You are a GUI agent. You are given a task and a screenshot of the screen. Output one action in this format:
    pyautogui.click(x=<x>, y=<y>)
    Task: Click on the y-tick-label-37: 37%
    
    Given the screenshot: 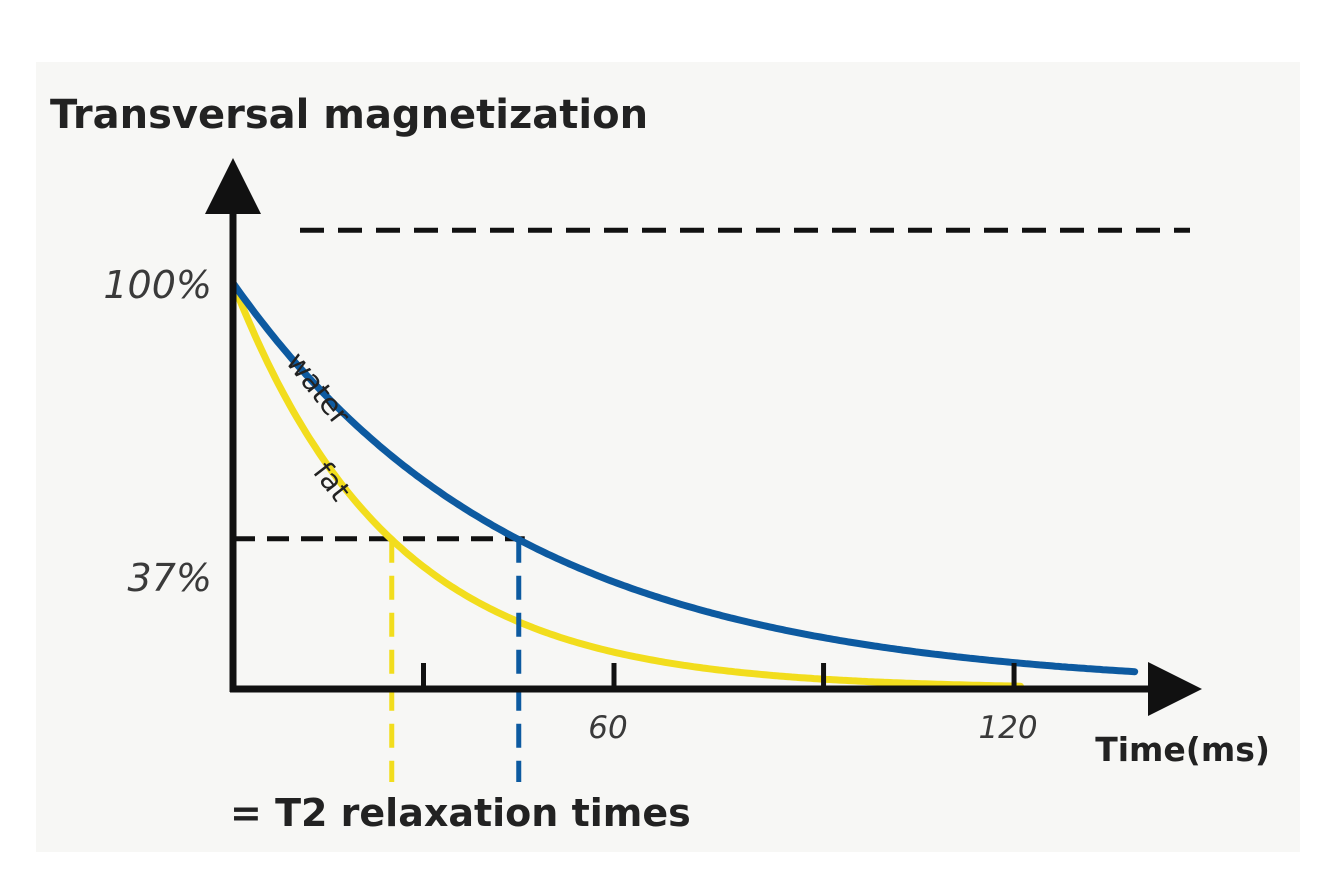 What is the action you would take?
    pyautogui.click(x=170, y=578)
    